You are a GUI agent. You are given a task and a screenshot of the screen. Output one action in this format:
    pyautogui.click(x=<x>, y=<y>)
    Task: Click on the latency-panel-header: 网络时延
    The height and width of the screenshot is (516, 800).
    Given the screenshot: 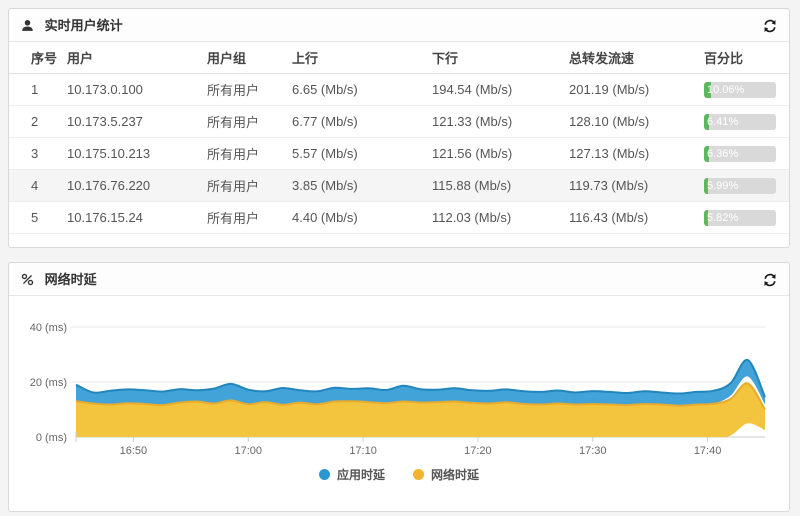 What is the action you would take?
    pyautogui.click(x=399, y=279)
    